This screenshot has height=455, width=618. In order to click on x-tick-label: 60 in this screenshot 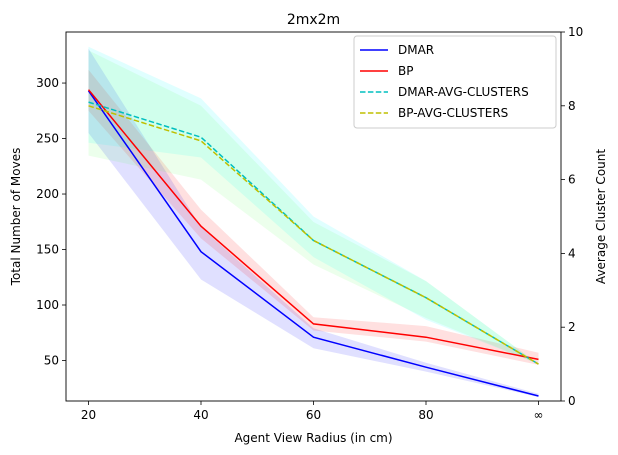, I will do `click(313, 415)`.